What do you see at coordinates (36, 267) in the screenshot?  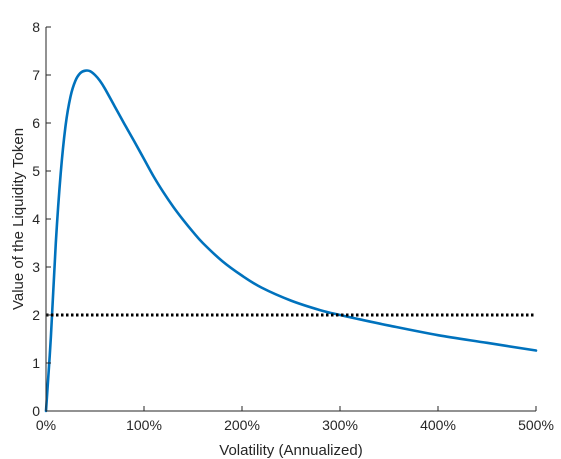 I see `y-tick-label: 3` at bounding box center [36, 267].